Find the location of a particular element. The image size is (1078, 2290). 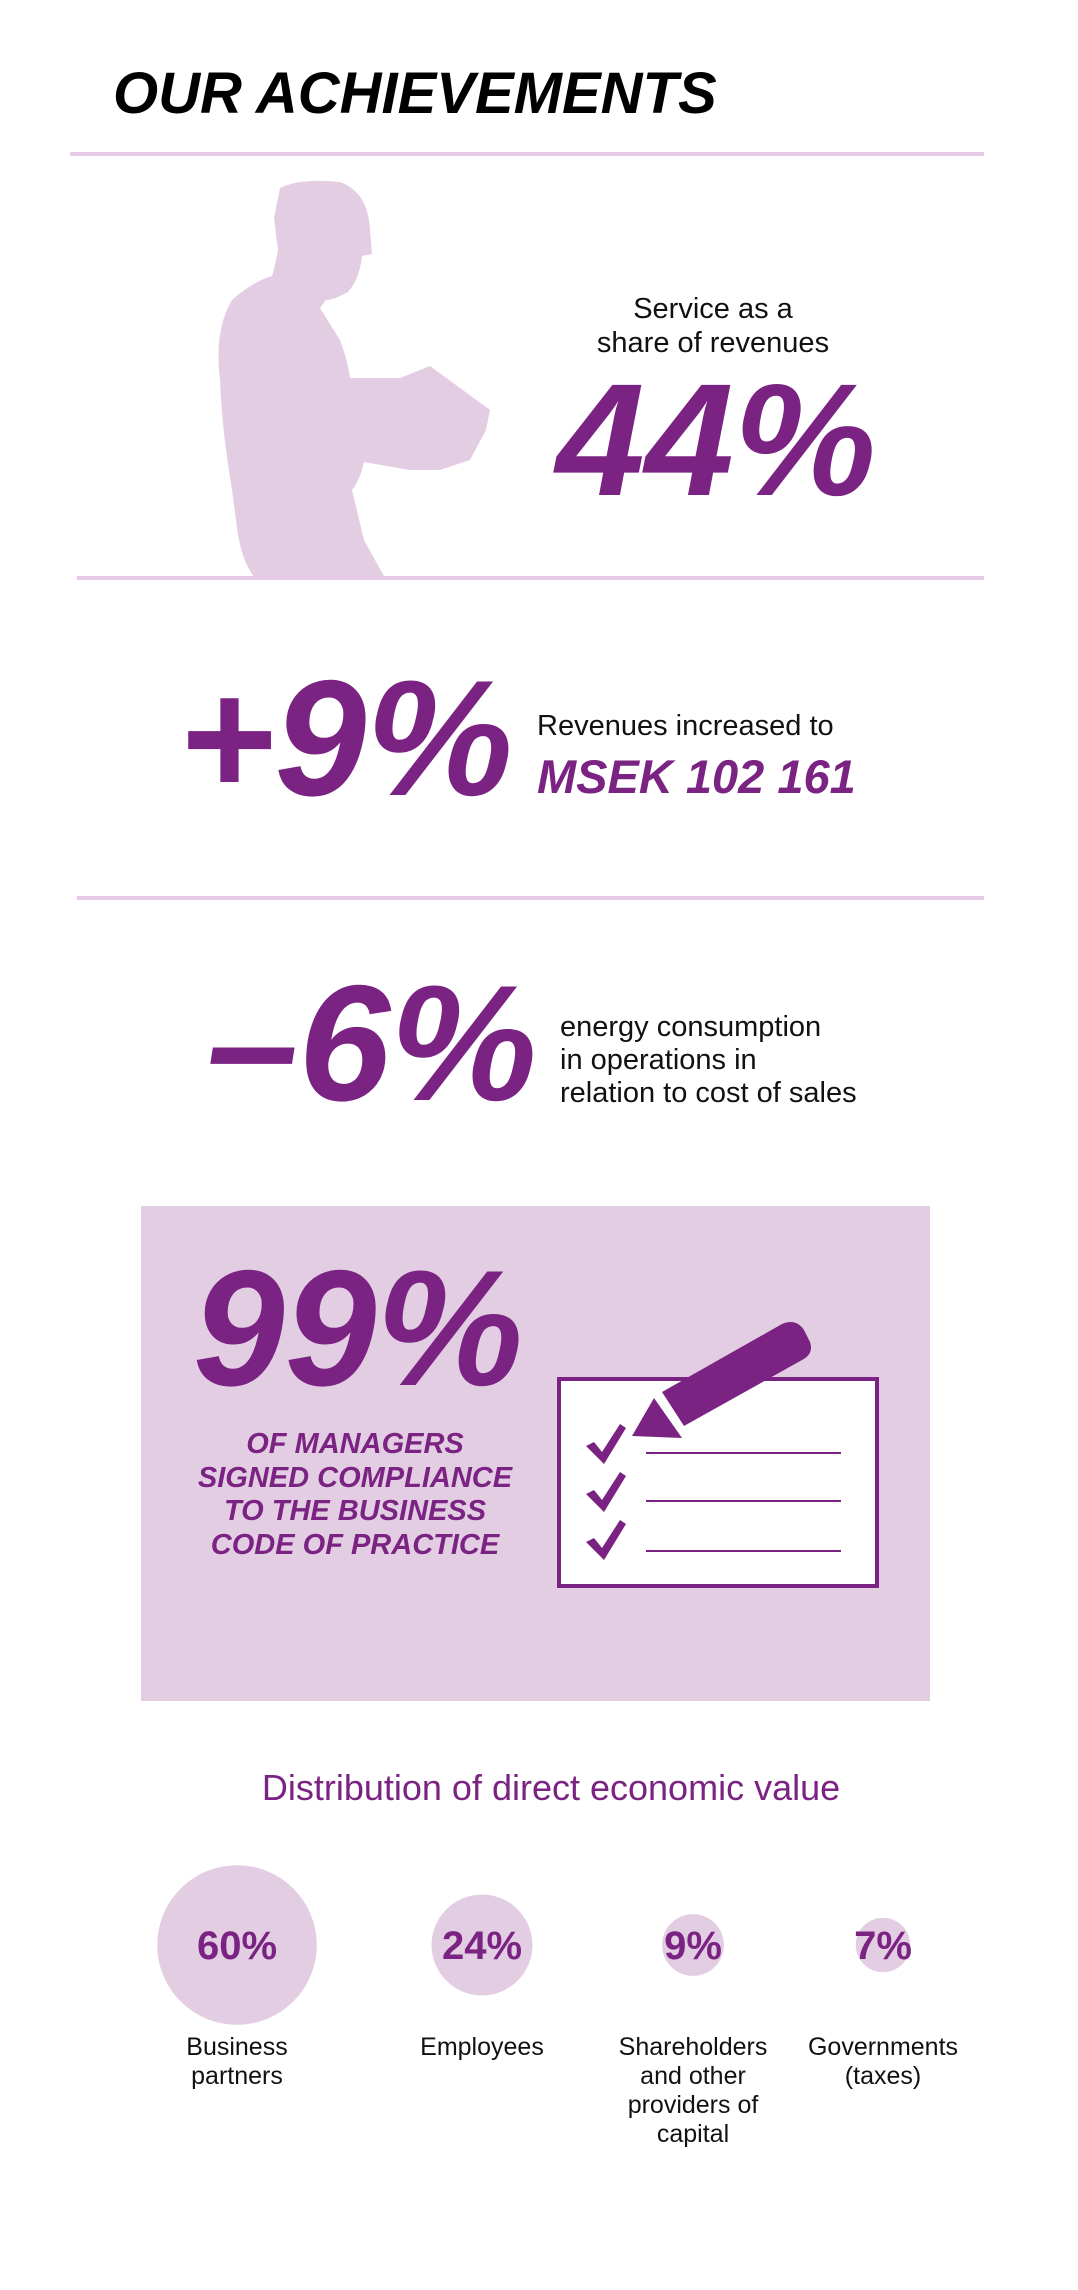

revenue-caption: Revenues increased to is located at coordinates (685, 726).